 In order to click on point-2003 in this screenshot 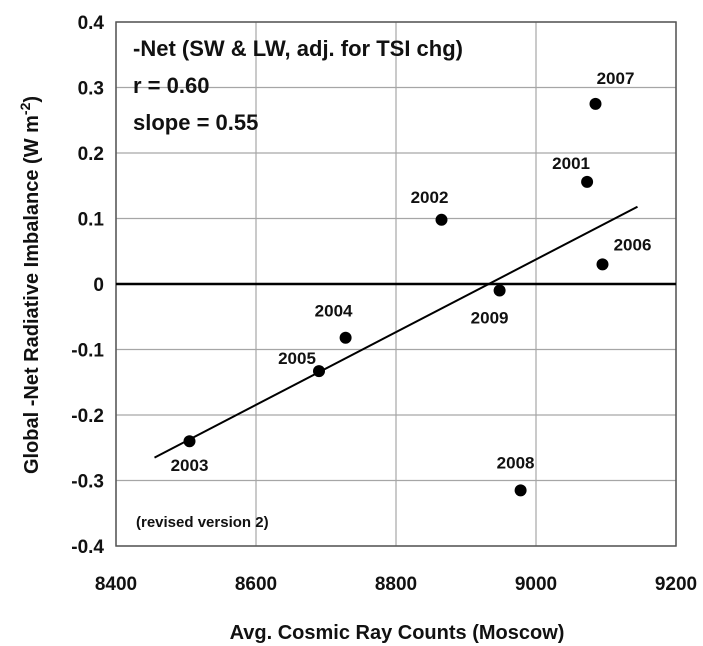, I will do `click(189, 441)`.